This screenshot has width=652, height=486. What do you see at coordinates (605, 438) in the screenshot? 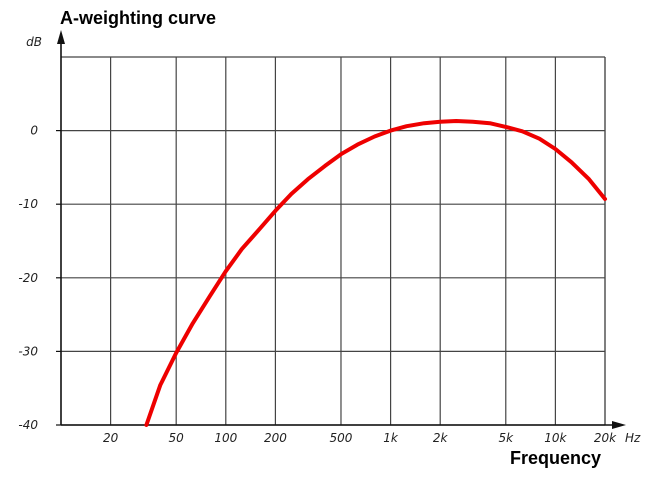
I see `x-tick-label: 20k` at bounding box center [605, 438].